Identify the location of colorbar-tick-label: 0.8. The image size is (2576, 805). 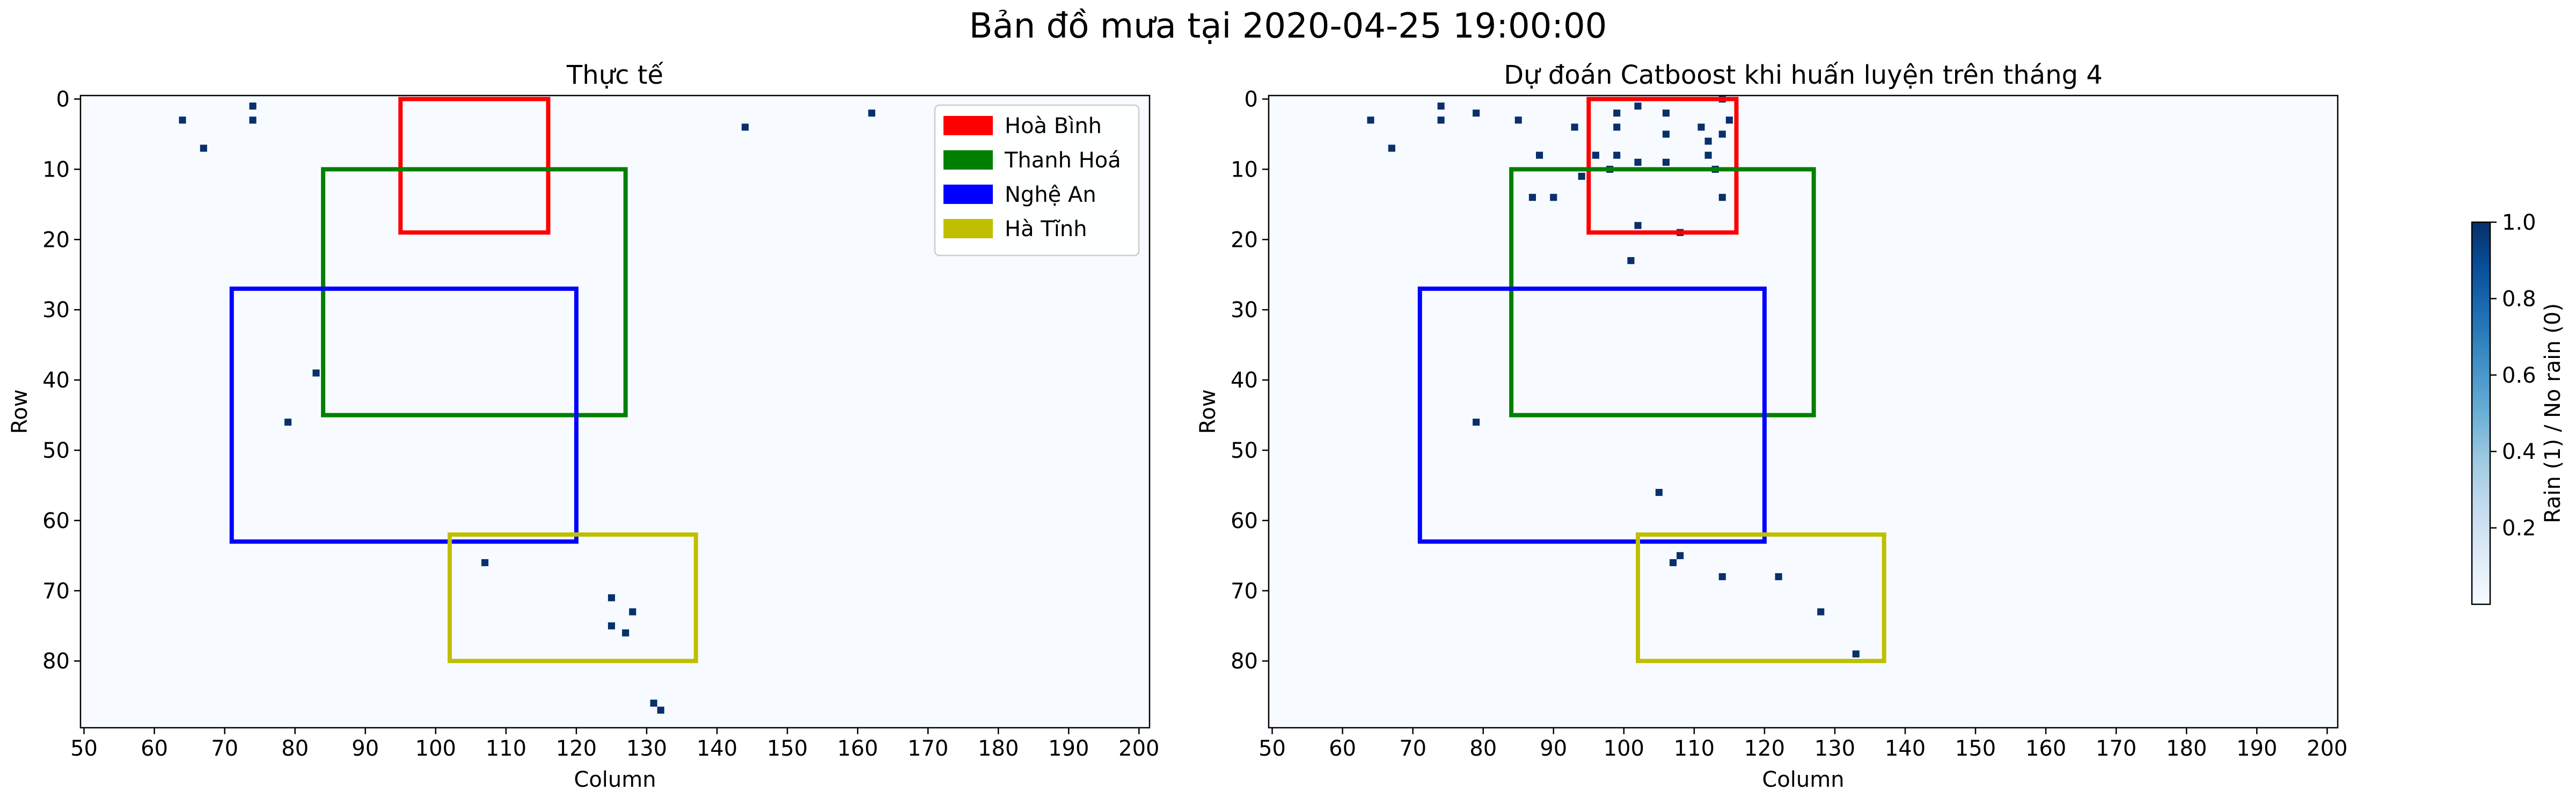
(2519, 299).